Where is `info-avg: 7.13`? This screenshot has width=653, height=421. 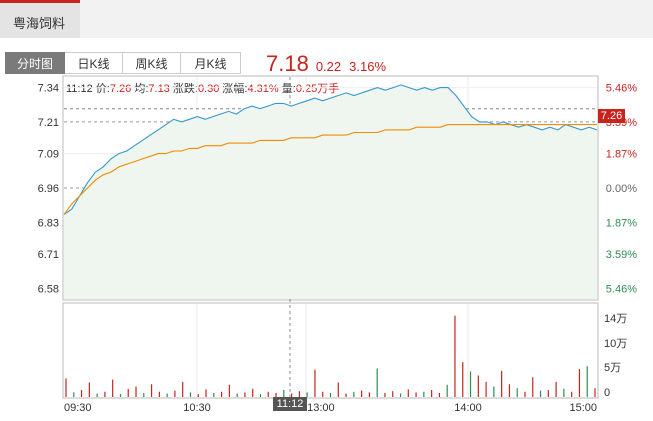 info-avg: 7.13 is located at coordinates (159, 89).